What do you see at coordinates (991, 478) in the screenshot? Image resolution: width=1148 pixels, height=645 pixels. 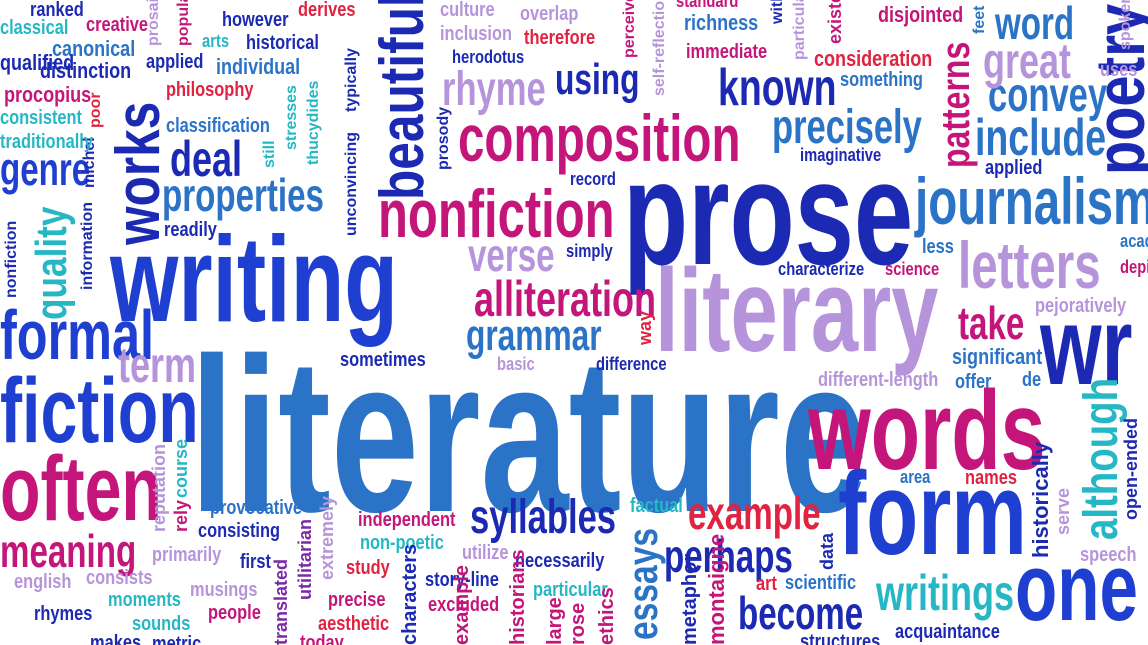 I see `word-names: names` at bounding box center [991, 478].